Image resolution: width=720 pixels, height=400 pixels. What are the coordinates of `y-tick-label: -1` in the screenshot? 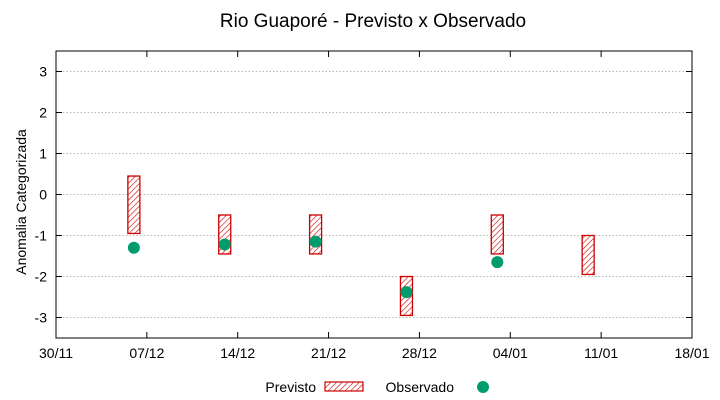 It's located at (41, 236).